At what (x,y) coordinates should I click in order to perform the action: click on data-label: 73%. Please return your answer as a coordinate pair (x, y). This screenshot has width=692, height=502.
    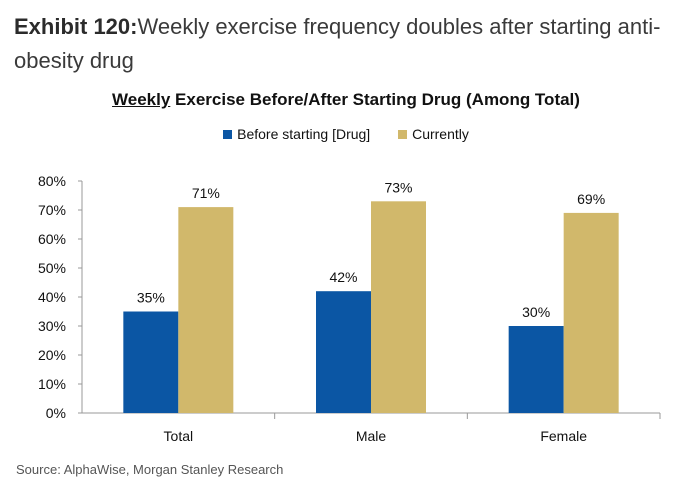
    Looking at the image, I should click on (398, 187).